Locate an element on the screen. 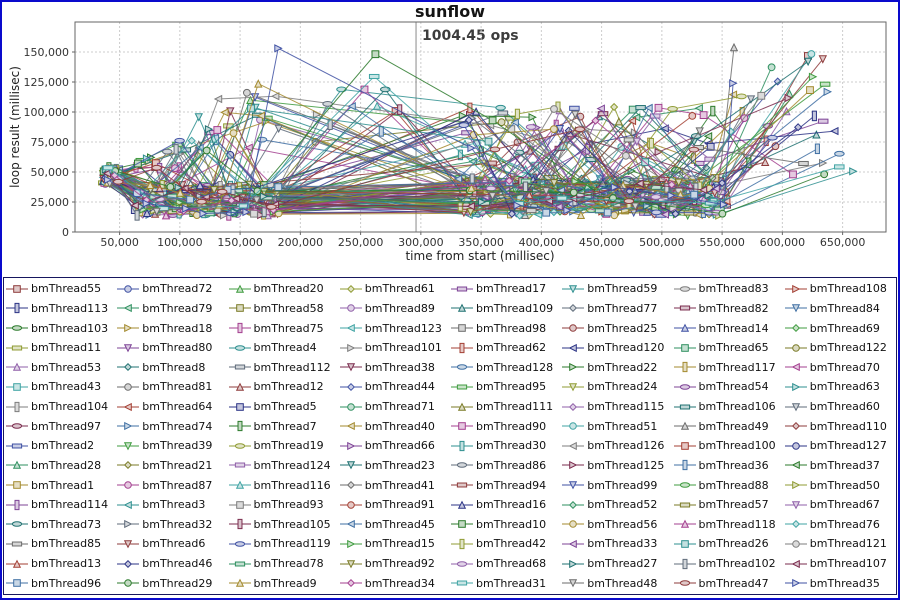 The height and width of the screenshot is (600, 900). legend-item-label: bmThread87 is located at coordinates (177, 485).